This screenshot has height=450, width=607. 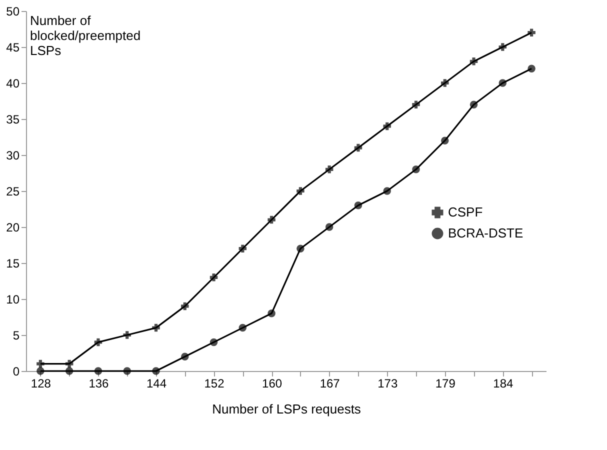 I want to click on y-tick-label: 40, so click(x=13, y=83).